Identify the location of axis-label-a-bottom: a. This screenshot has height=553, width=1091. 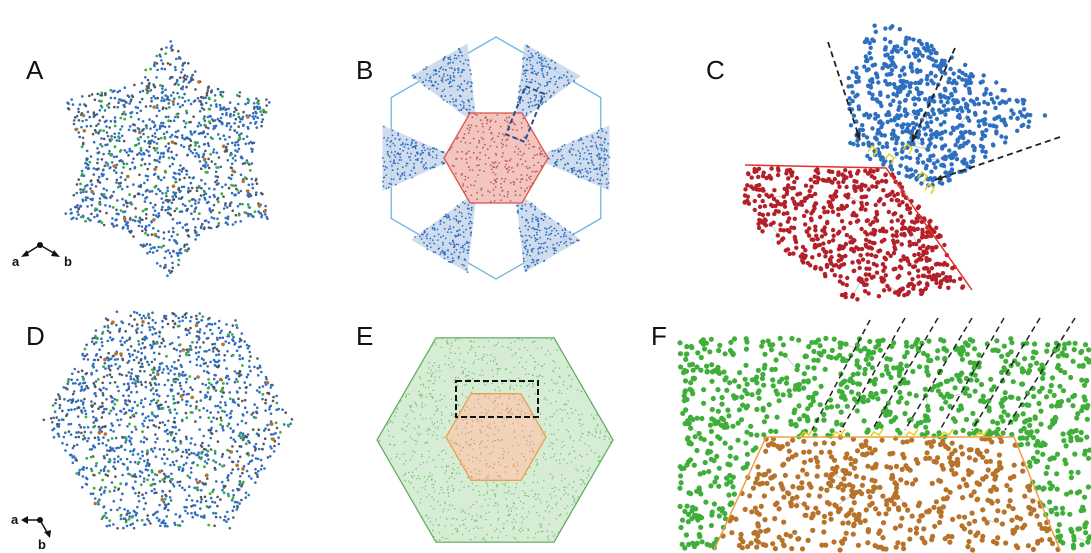
(15, 519).